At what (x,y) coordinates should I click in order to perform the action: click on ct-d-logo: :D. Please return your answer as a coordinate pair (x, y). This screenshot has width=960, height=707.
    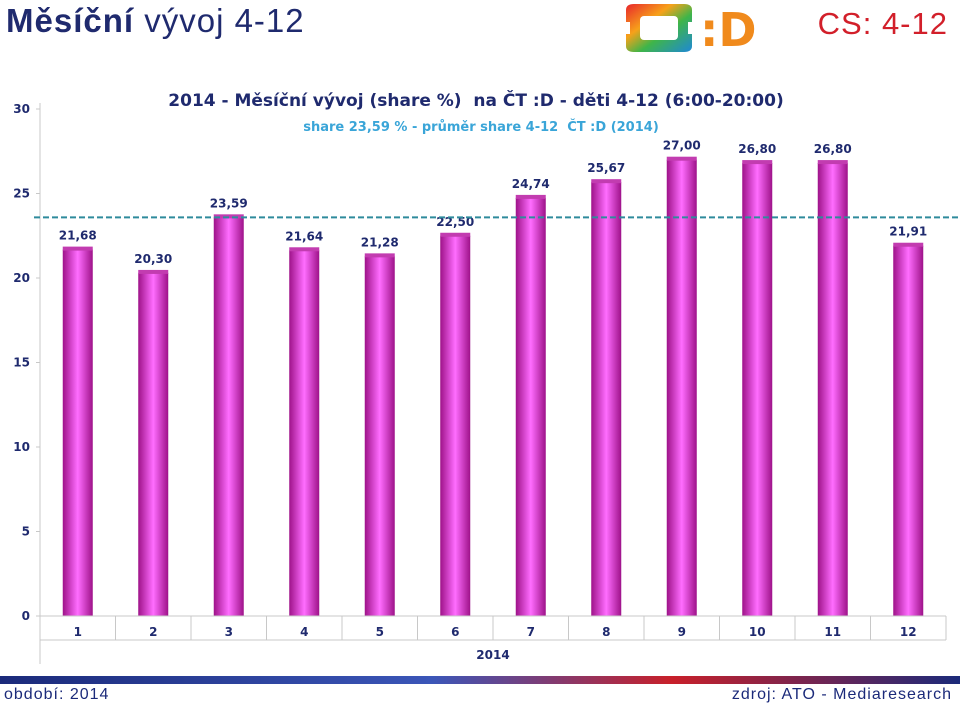
    Looking at the image, I should click on (690, 28).